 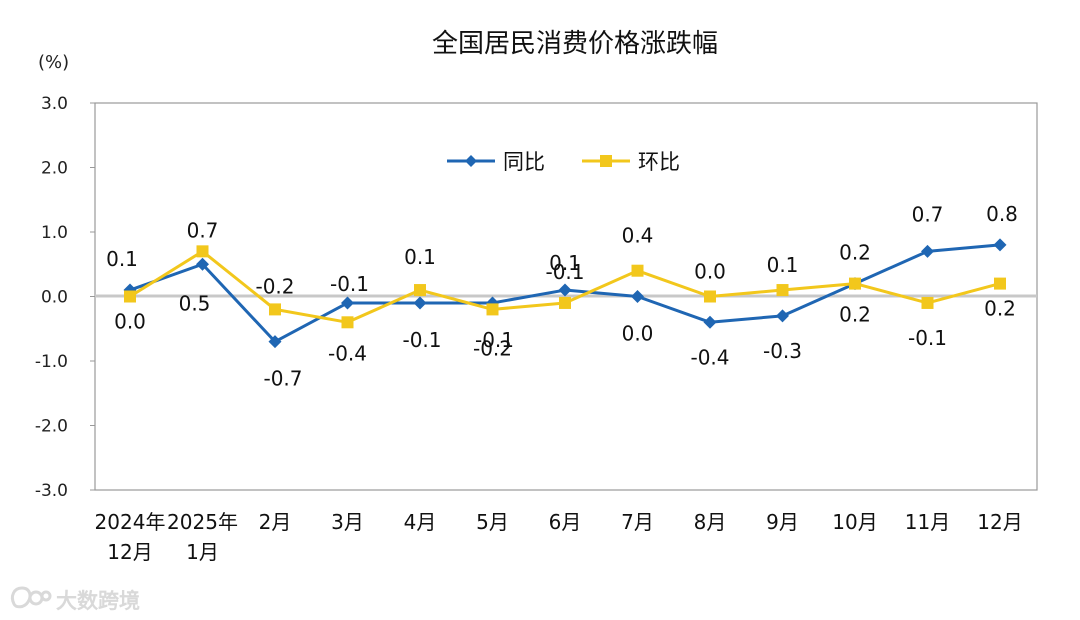 I want to click on y-tick-label: 3.0, so click(x=54, y=104).